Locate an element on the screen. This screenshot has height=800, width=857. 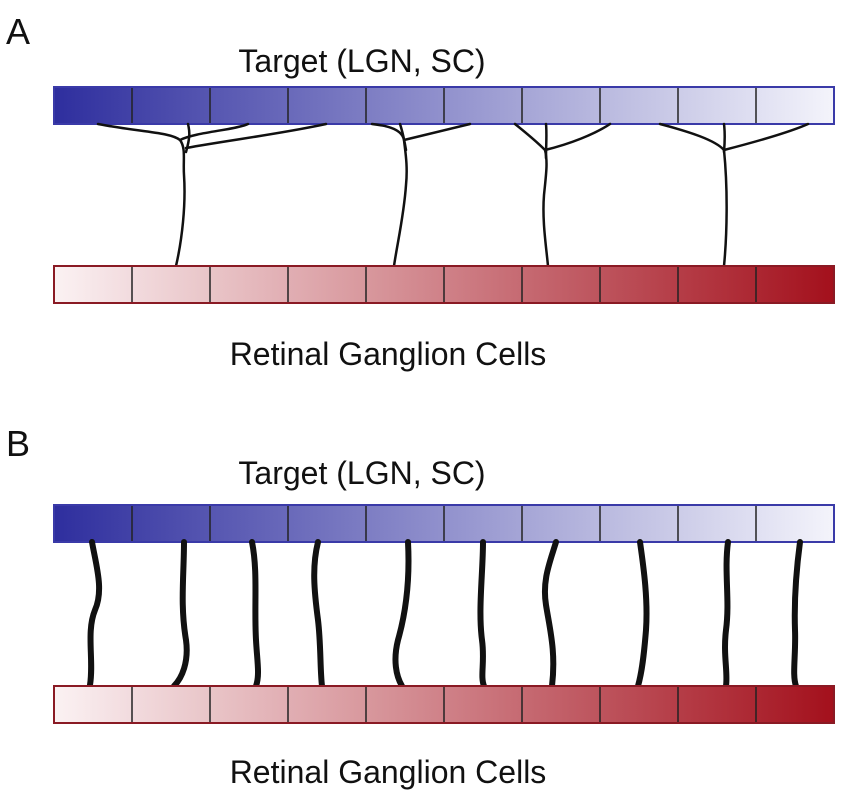
axon-b7 is located at coordinates (550, 614).